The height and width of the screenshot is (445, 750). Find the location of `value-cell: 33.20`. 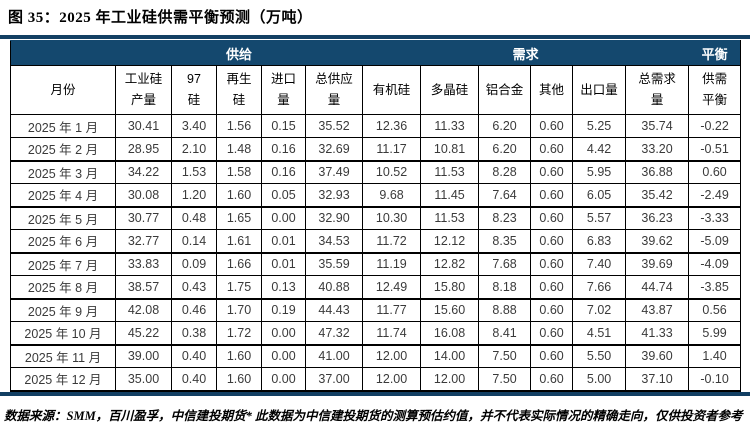

value-cell: 33.20 is located at coordinates (657, 149).